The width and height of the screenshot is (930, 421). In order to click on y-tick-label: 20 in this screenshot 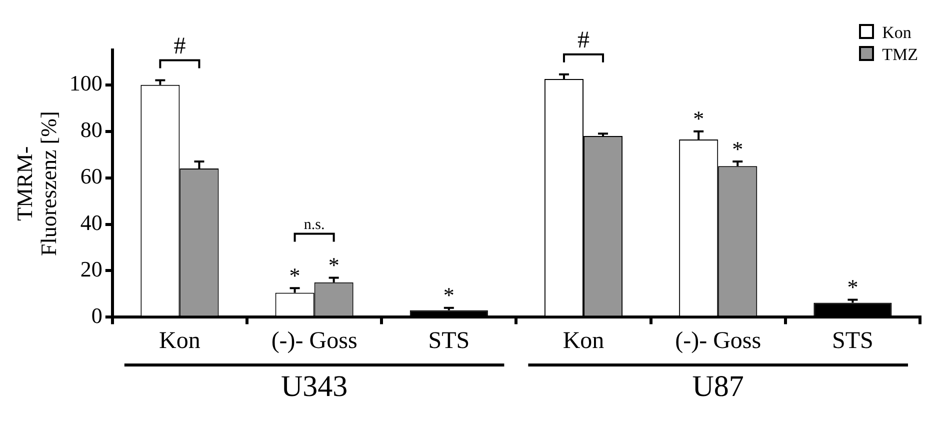, I will do `click(91, 269)`.